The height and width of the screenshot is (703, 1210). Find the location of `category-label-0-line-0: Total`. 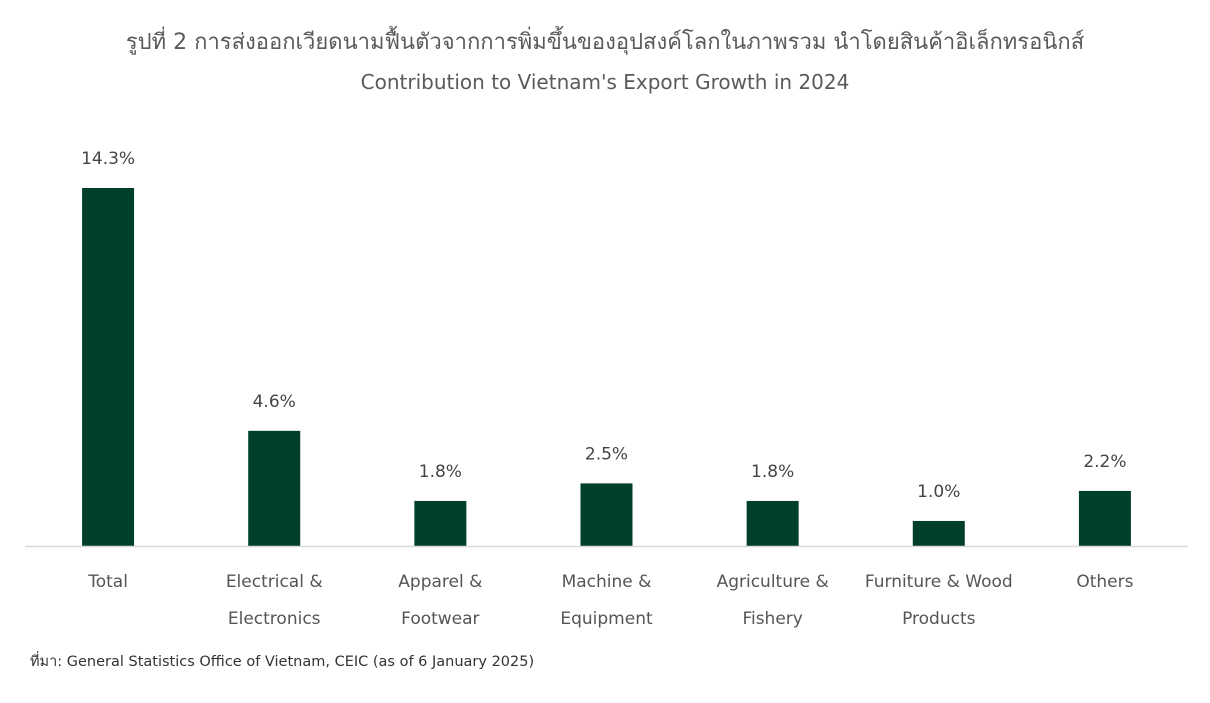

category-label-0-line-0: Total is located at coordinates (107, 582).